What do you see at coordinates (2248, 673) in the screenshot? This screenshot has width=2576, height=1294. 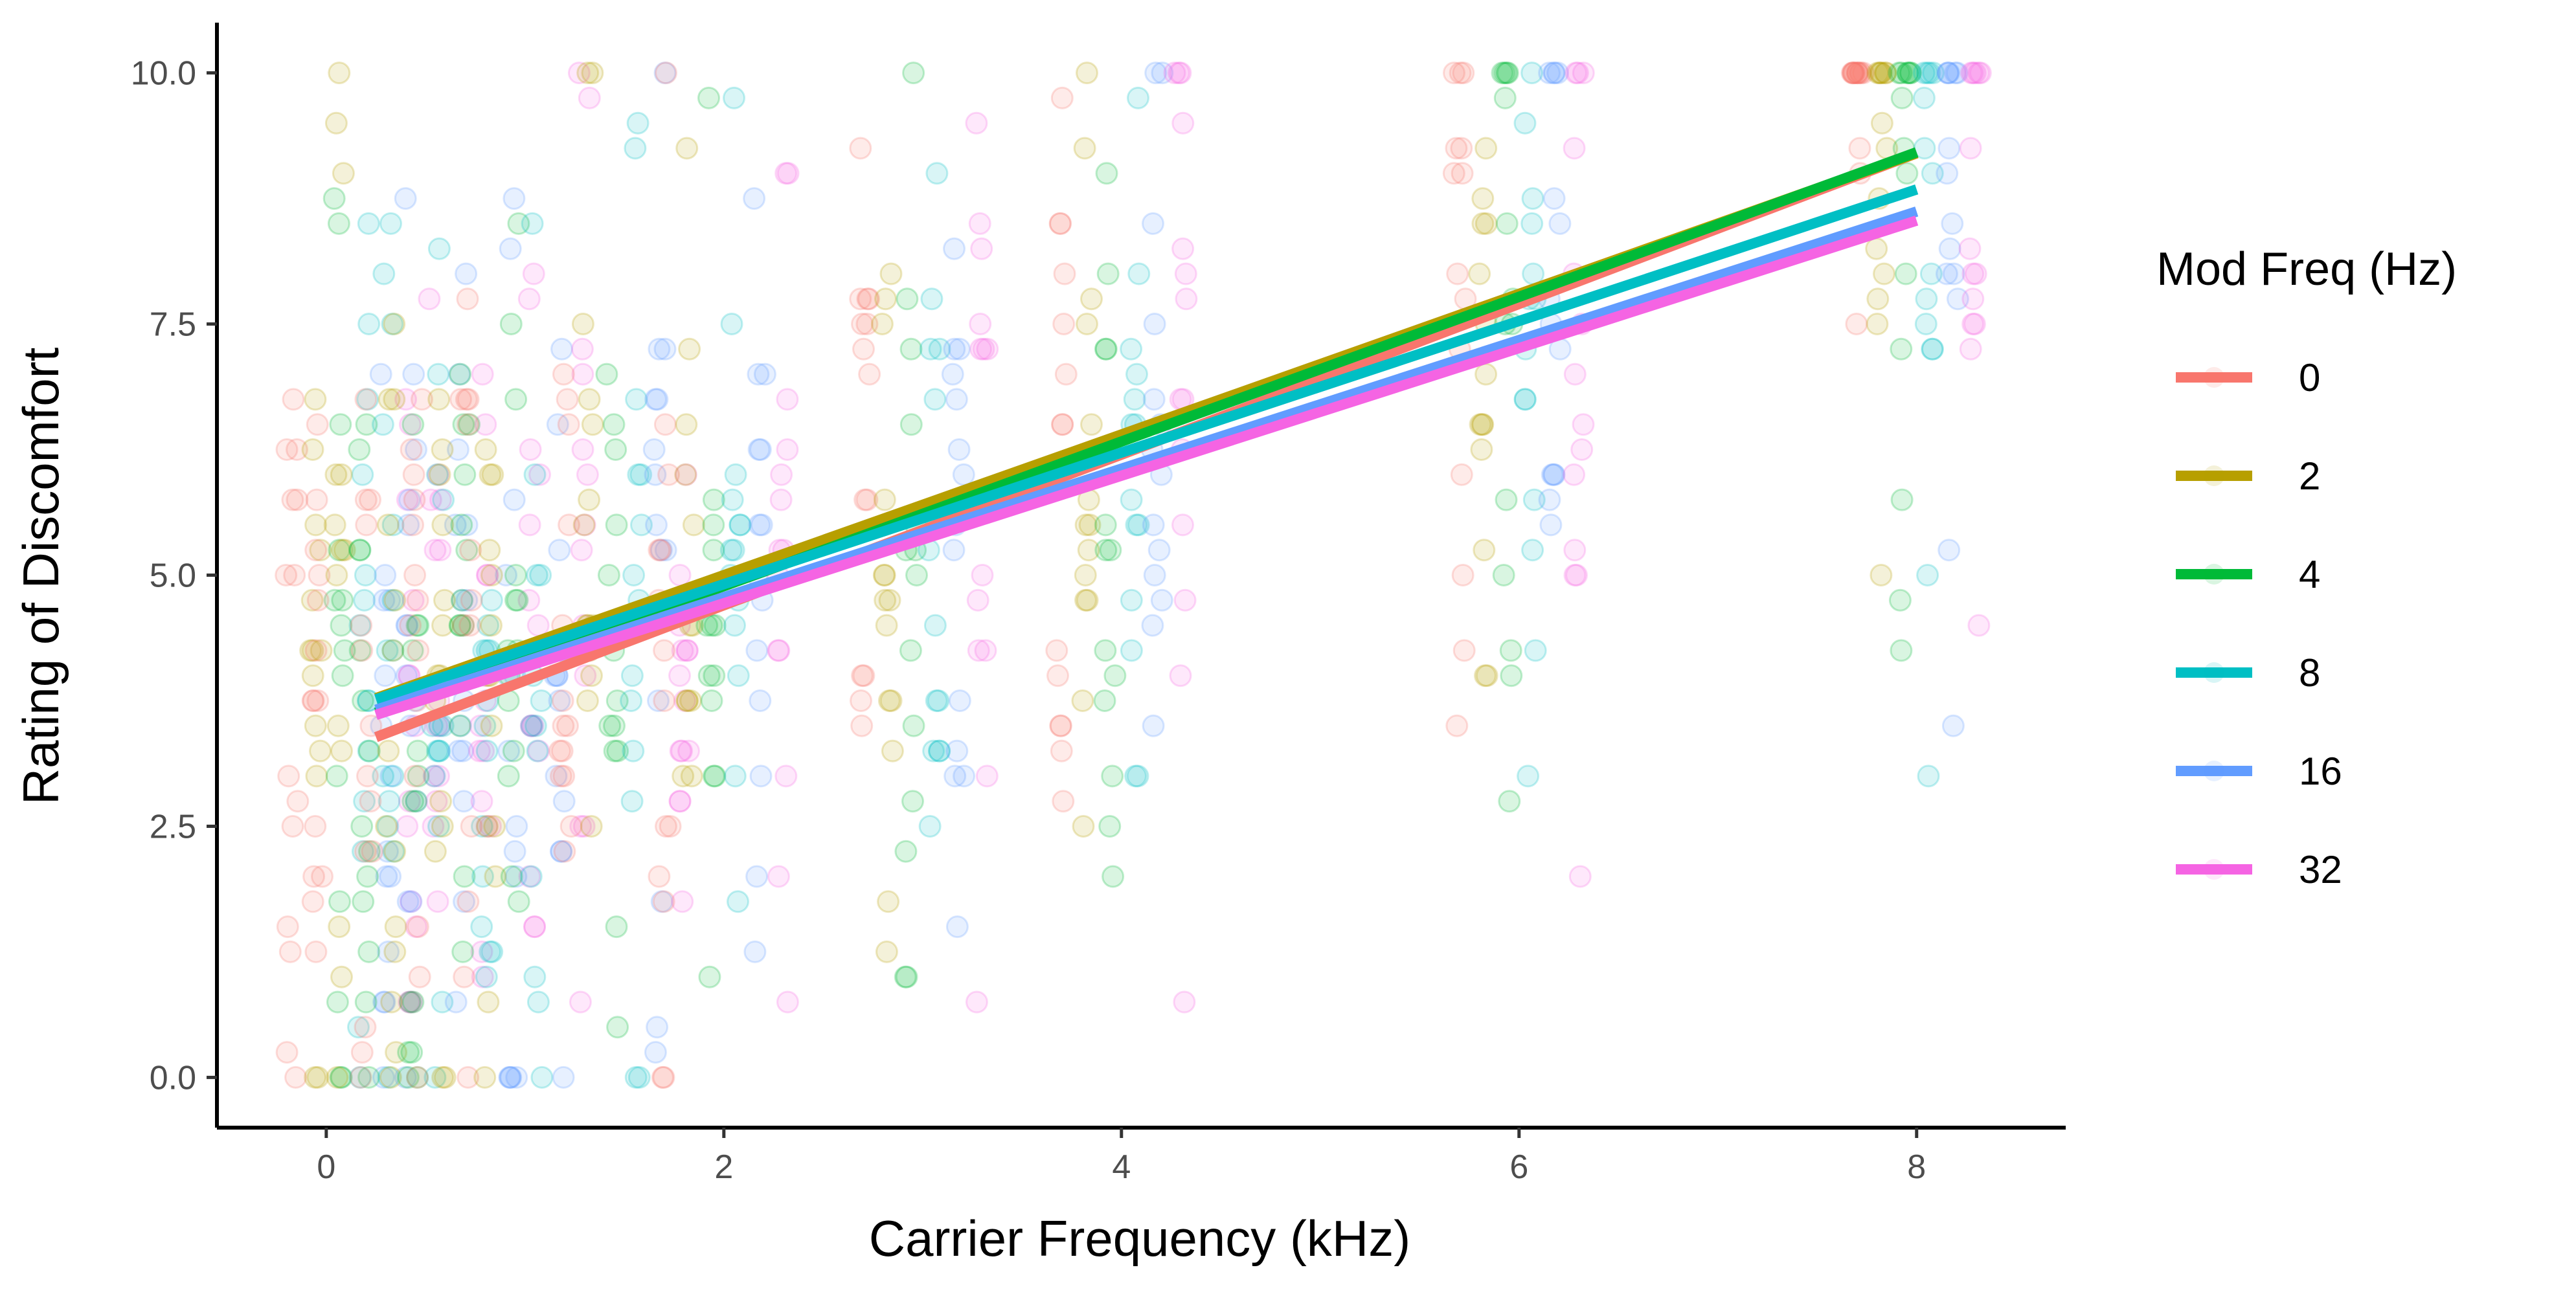 I see `legend-item-8: 8` at bounding box center [2248, 673].